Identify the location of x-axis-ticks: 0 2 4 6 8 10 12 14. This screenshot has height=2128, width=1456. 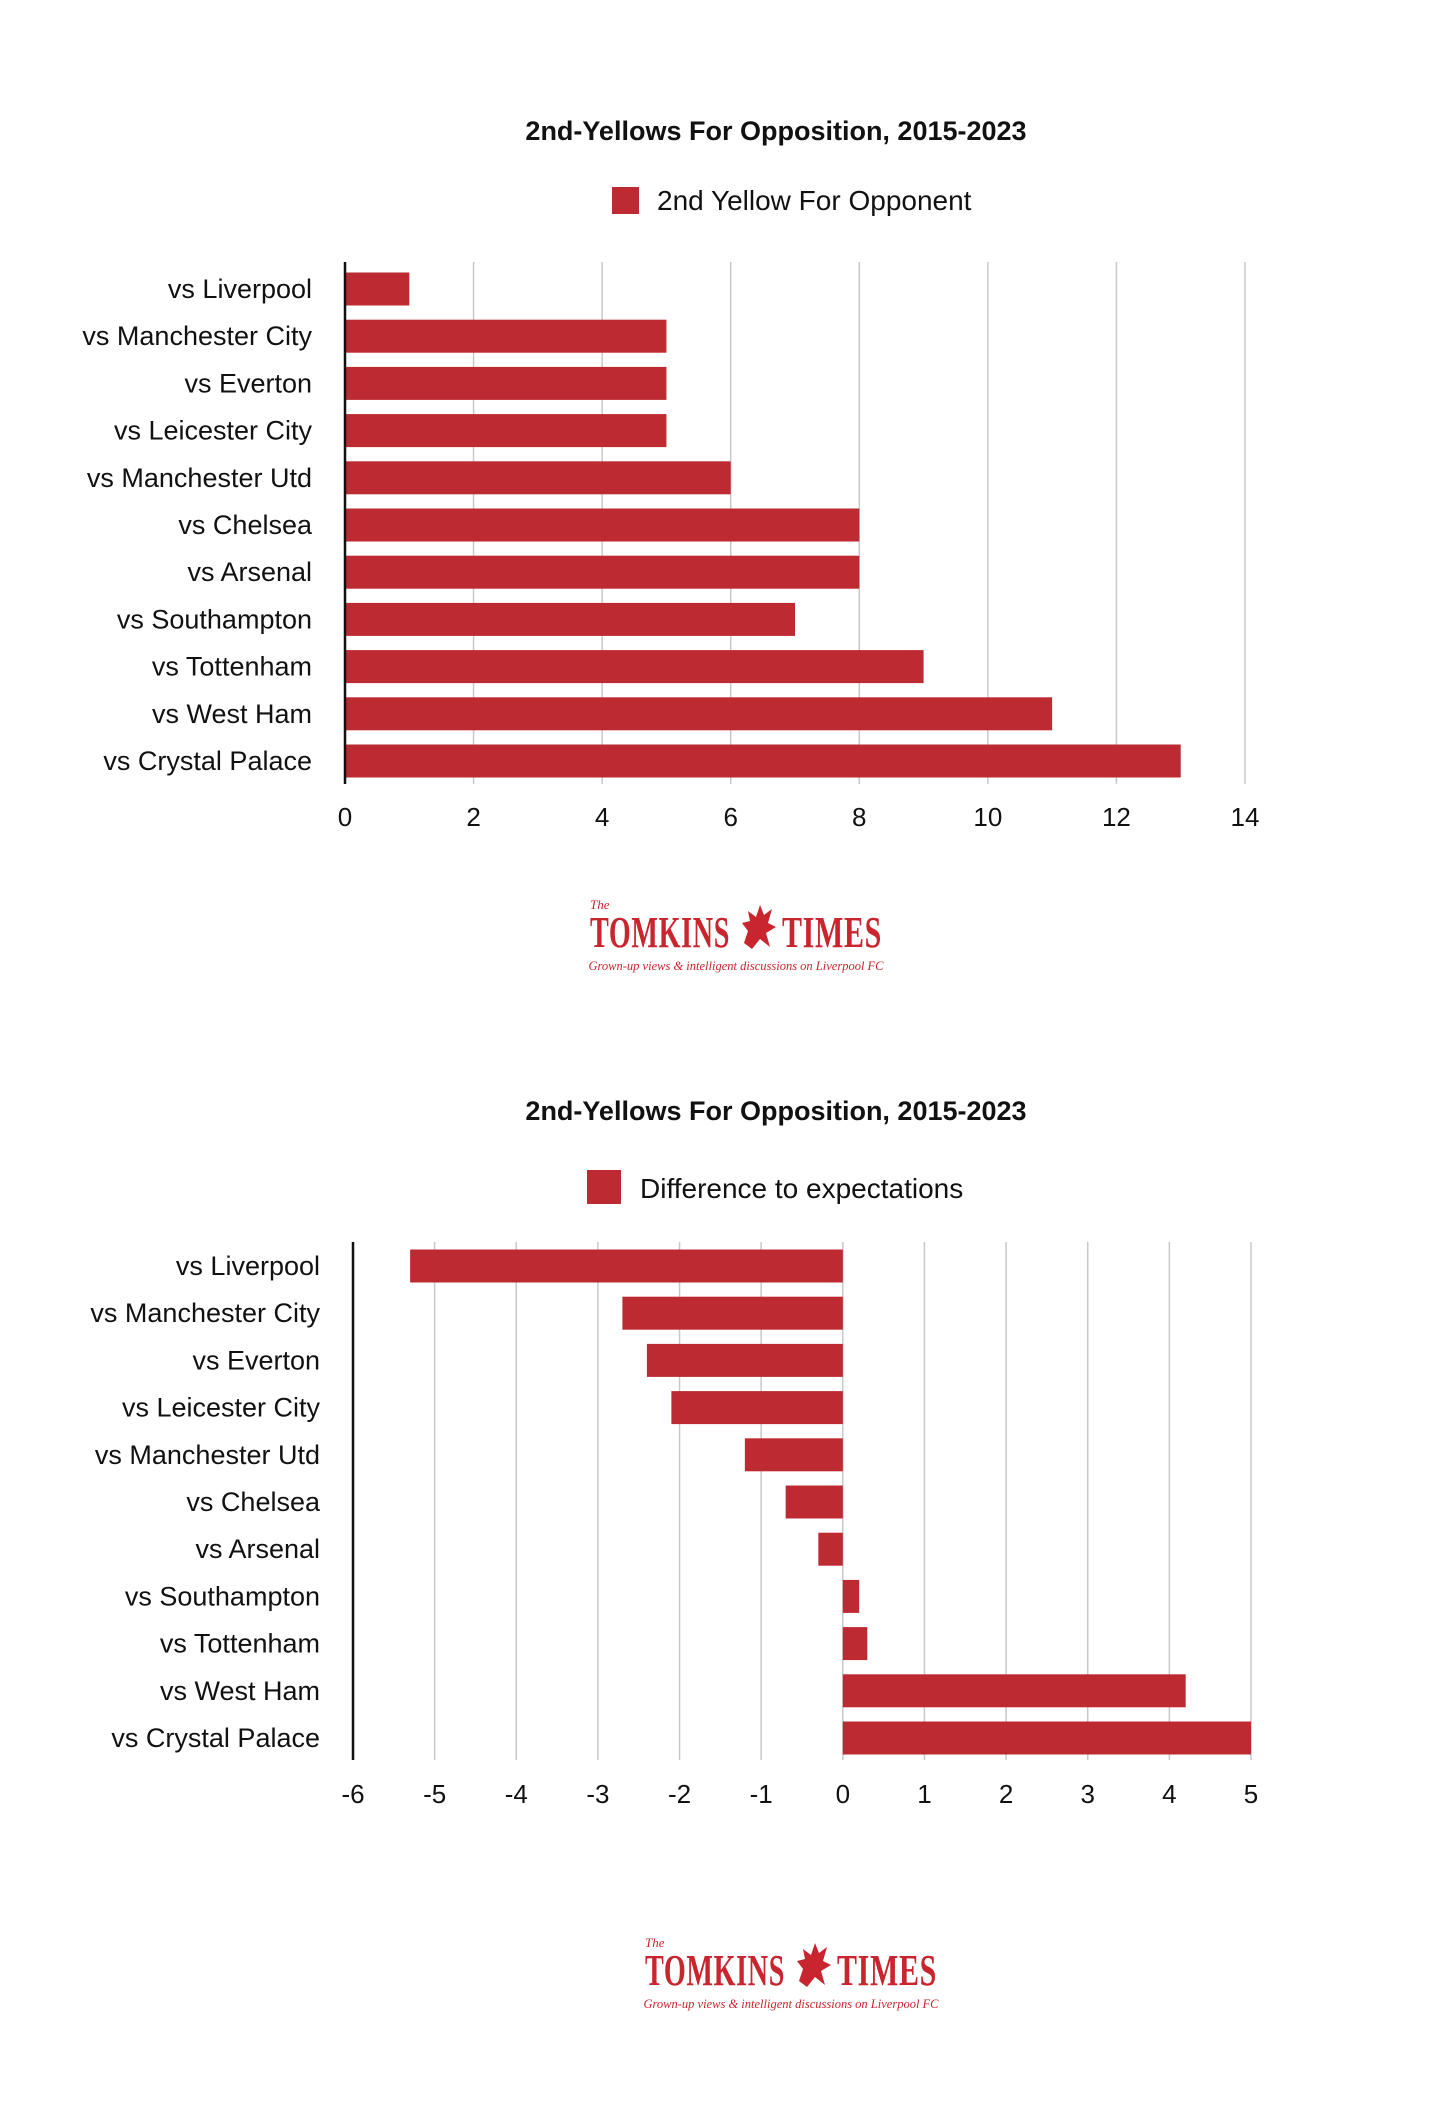
(799, 817).